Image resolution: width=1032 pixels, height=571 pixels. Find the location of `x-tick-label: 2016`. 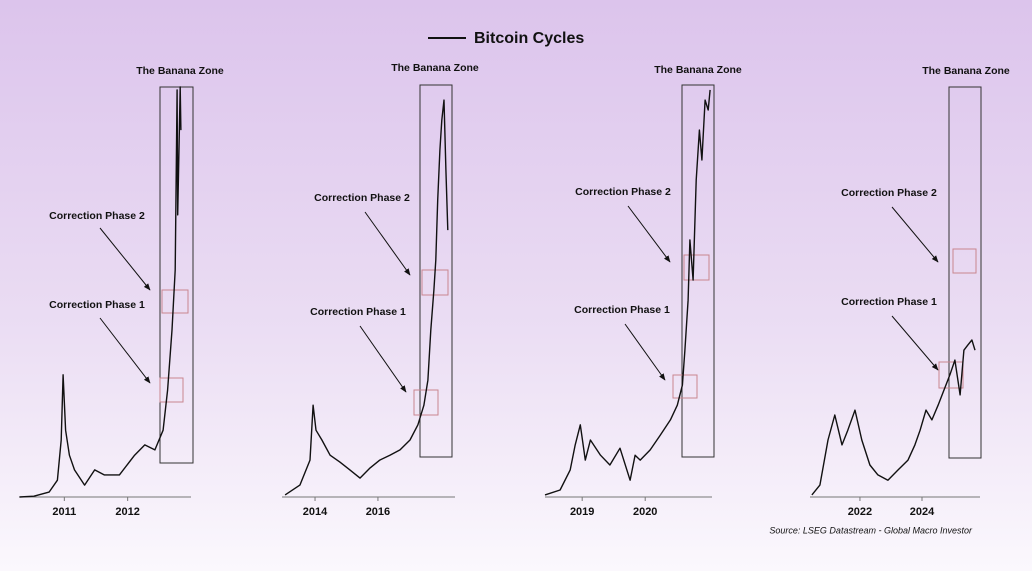

x-tick-label: 2016 is located at coordinates (378, 512).